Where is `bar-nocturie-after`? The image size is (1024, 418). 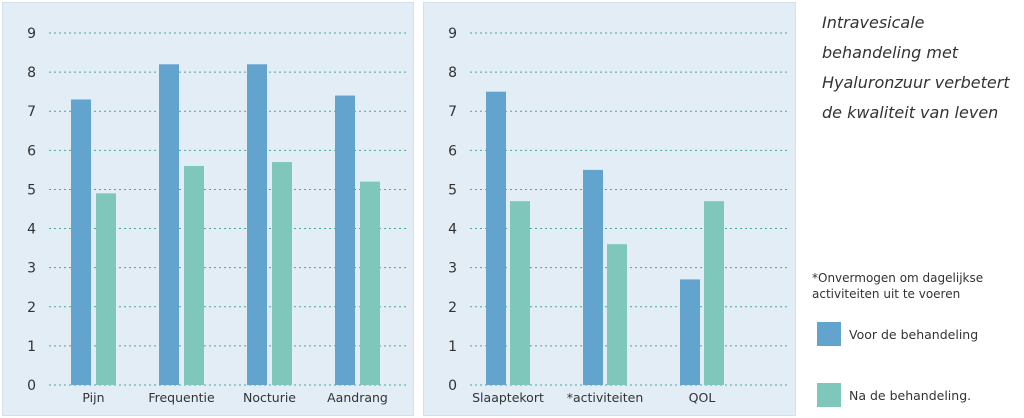
bar-nocturie-after is located at coordinates (282, 273).